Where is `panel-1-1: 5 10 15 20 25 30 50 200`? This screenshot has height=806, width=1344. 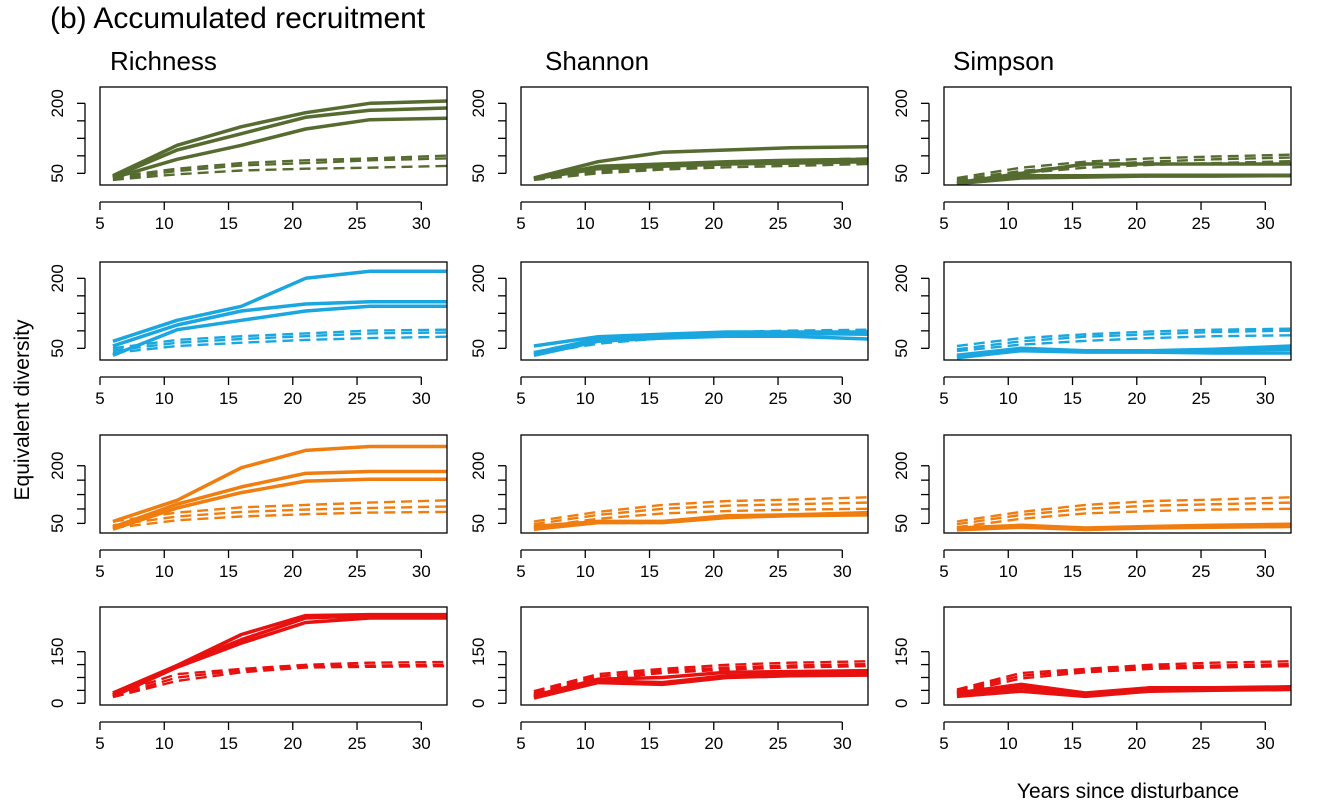
panel-1-1: 5 10 15 20 25 30 50 200 is located at coordinates (669, 334).